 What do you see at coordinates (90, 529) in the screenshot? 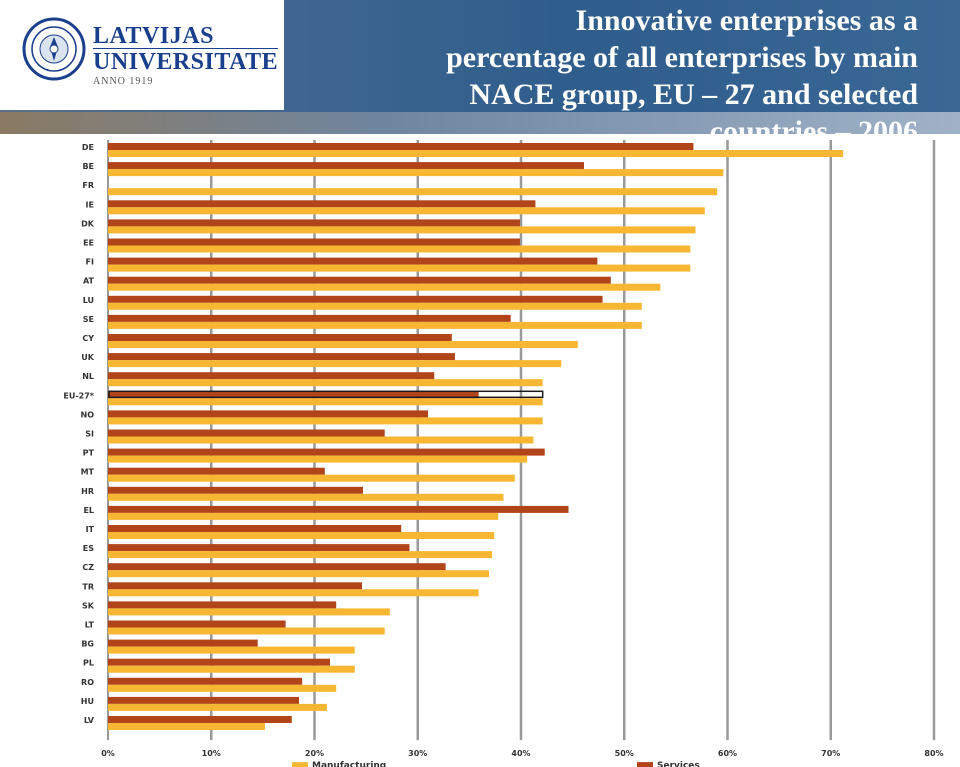
I see `category-label: IT` at bounding box center [90, 529].